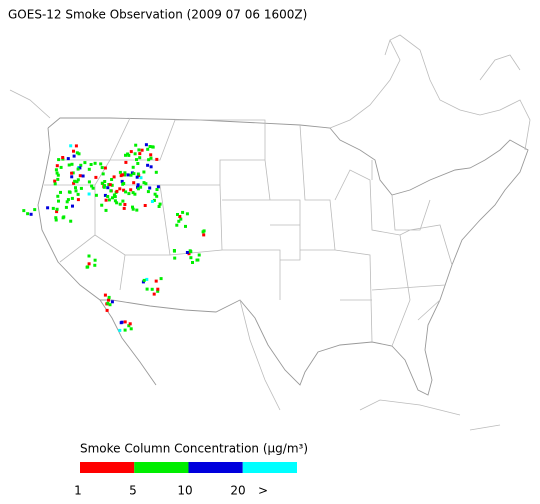 Image resolution: width=540 pixels, height=504 pixels. What do you see at coordinates (133, 491) in the screenshot?
I see `legend-tick-label: 5` at bounding box center [133, 491].